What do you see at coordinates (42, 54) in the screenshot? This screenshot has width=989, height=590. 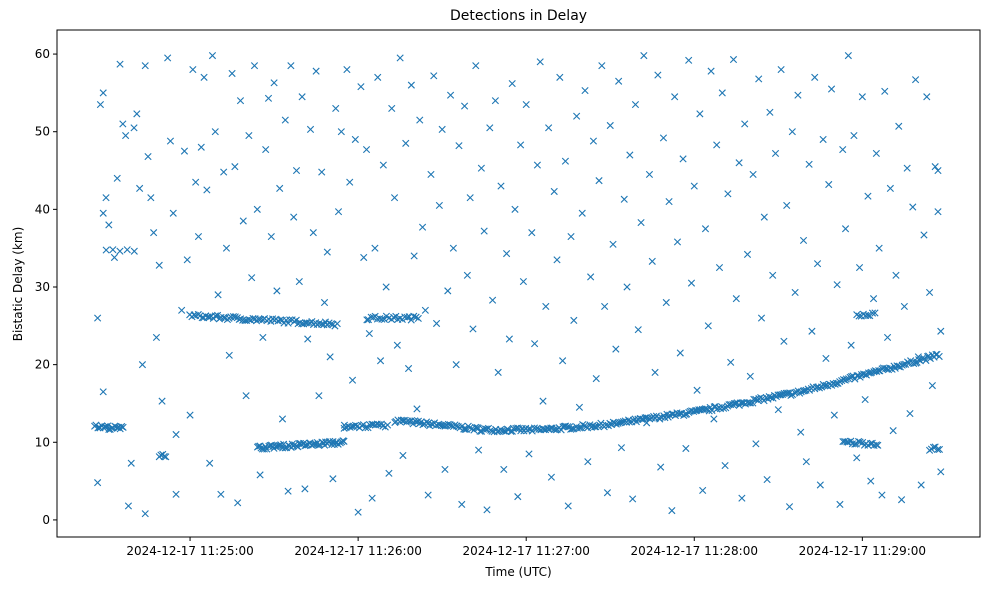 I see `y-tick-label: 60` at bounding box center [42, 54].